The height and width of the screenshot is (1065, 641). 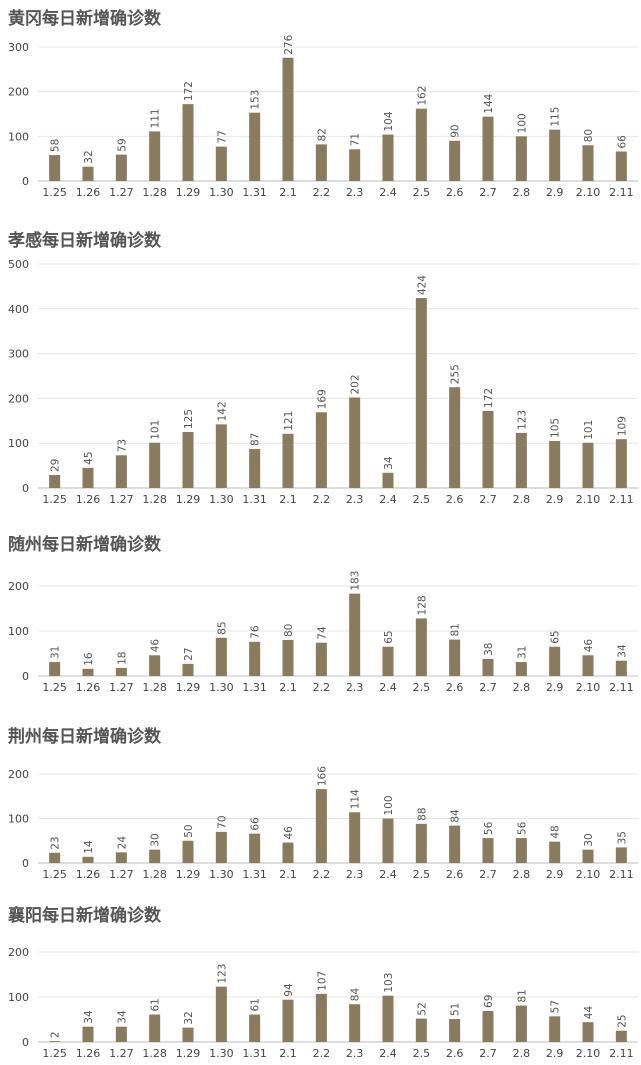 I want to click on y-tick-label: 400, so click(x=18, y=309).